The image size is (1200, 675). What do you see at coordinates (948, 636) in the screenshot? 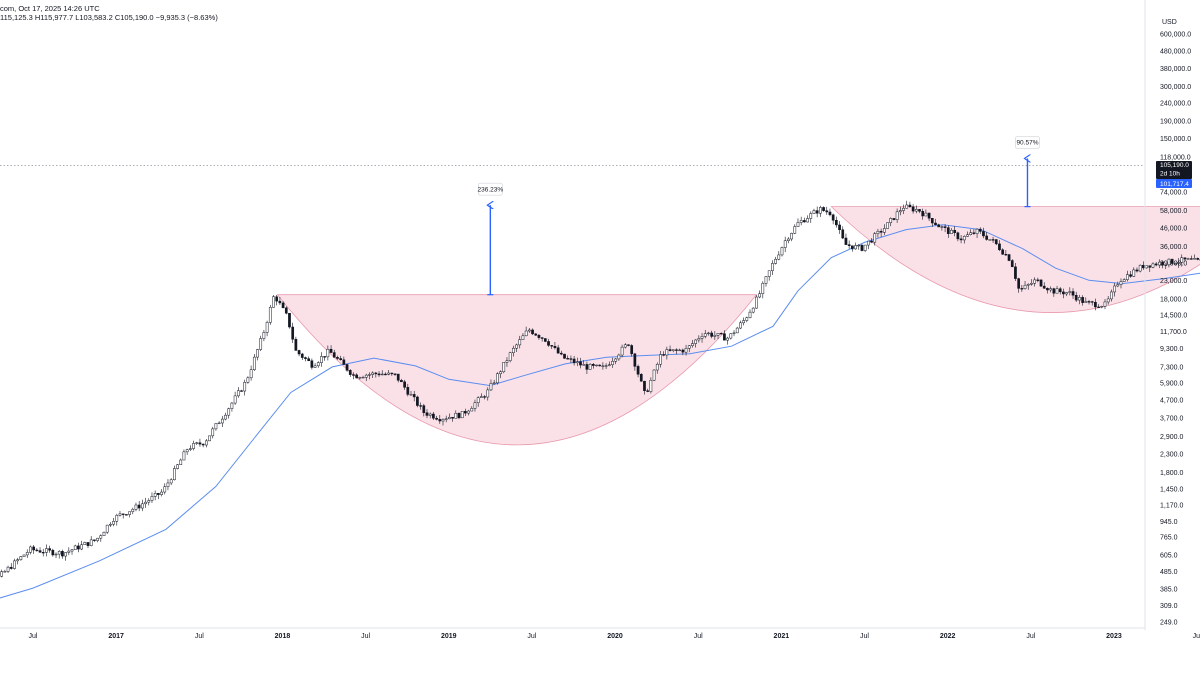
I see `time-tick-label: 2022` at bounding box center [948, 636].